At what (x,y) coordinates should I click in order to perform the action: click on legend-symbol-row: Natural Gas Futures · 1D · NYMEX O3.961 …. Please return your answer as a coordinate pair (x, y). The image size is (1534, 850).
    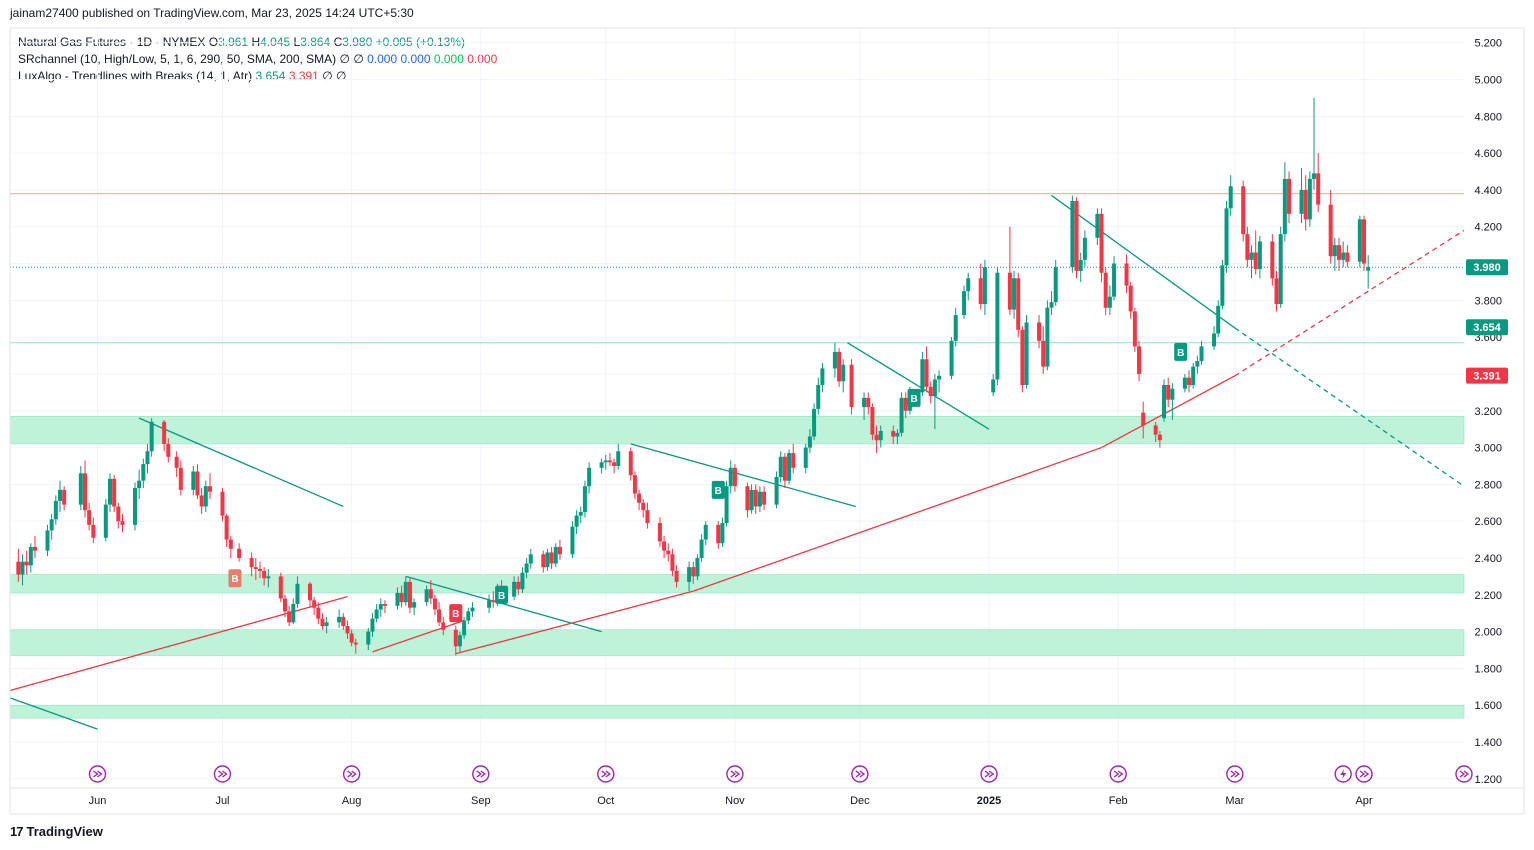
    Looking at the image, I should click on (257, 42).